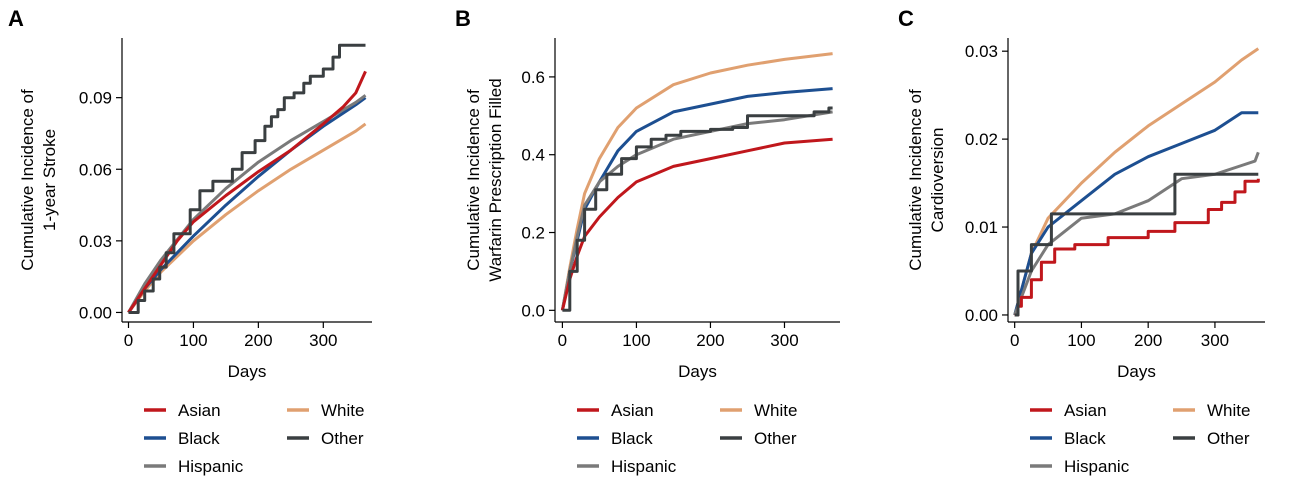 The height and width of the screenshot is (484, 1301). I want to click on panel-letter: B, so click(463, 18).